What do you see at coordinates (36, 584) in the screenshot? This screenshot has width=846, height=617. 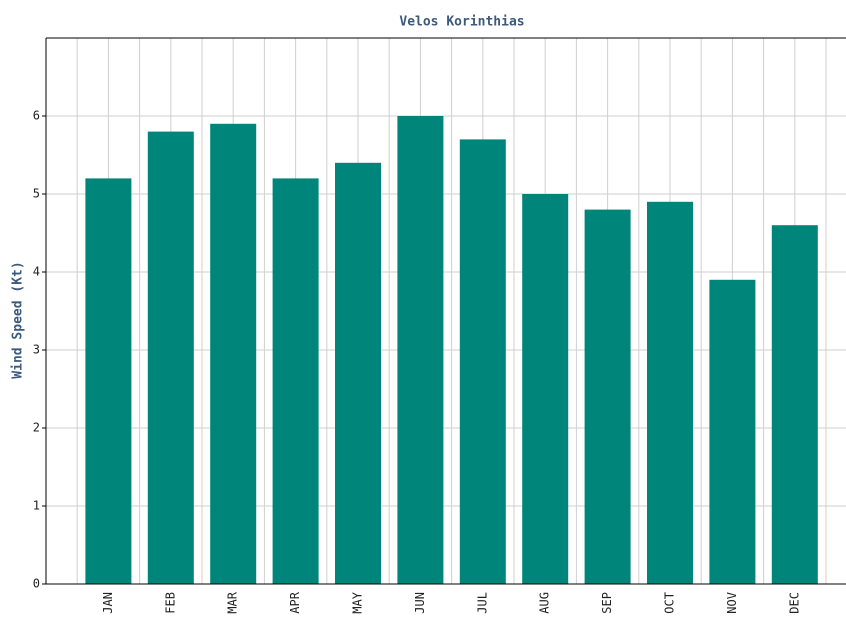 I see `y-tick-label: 0` at bounding box center [36, 584].